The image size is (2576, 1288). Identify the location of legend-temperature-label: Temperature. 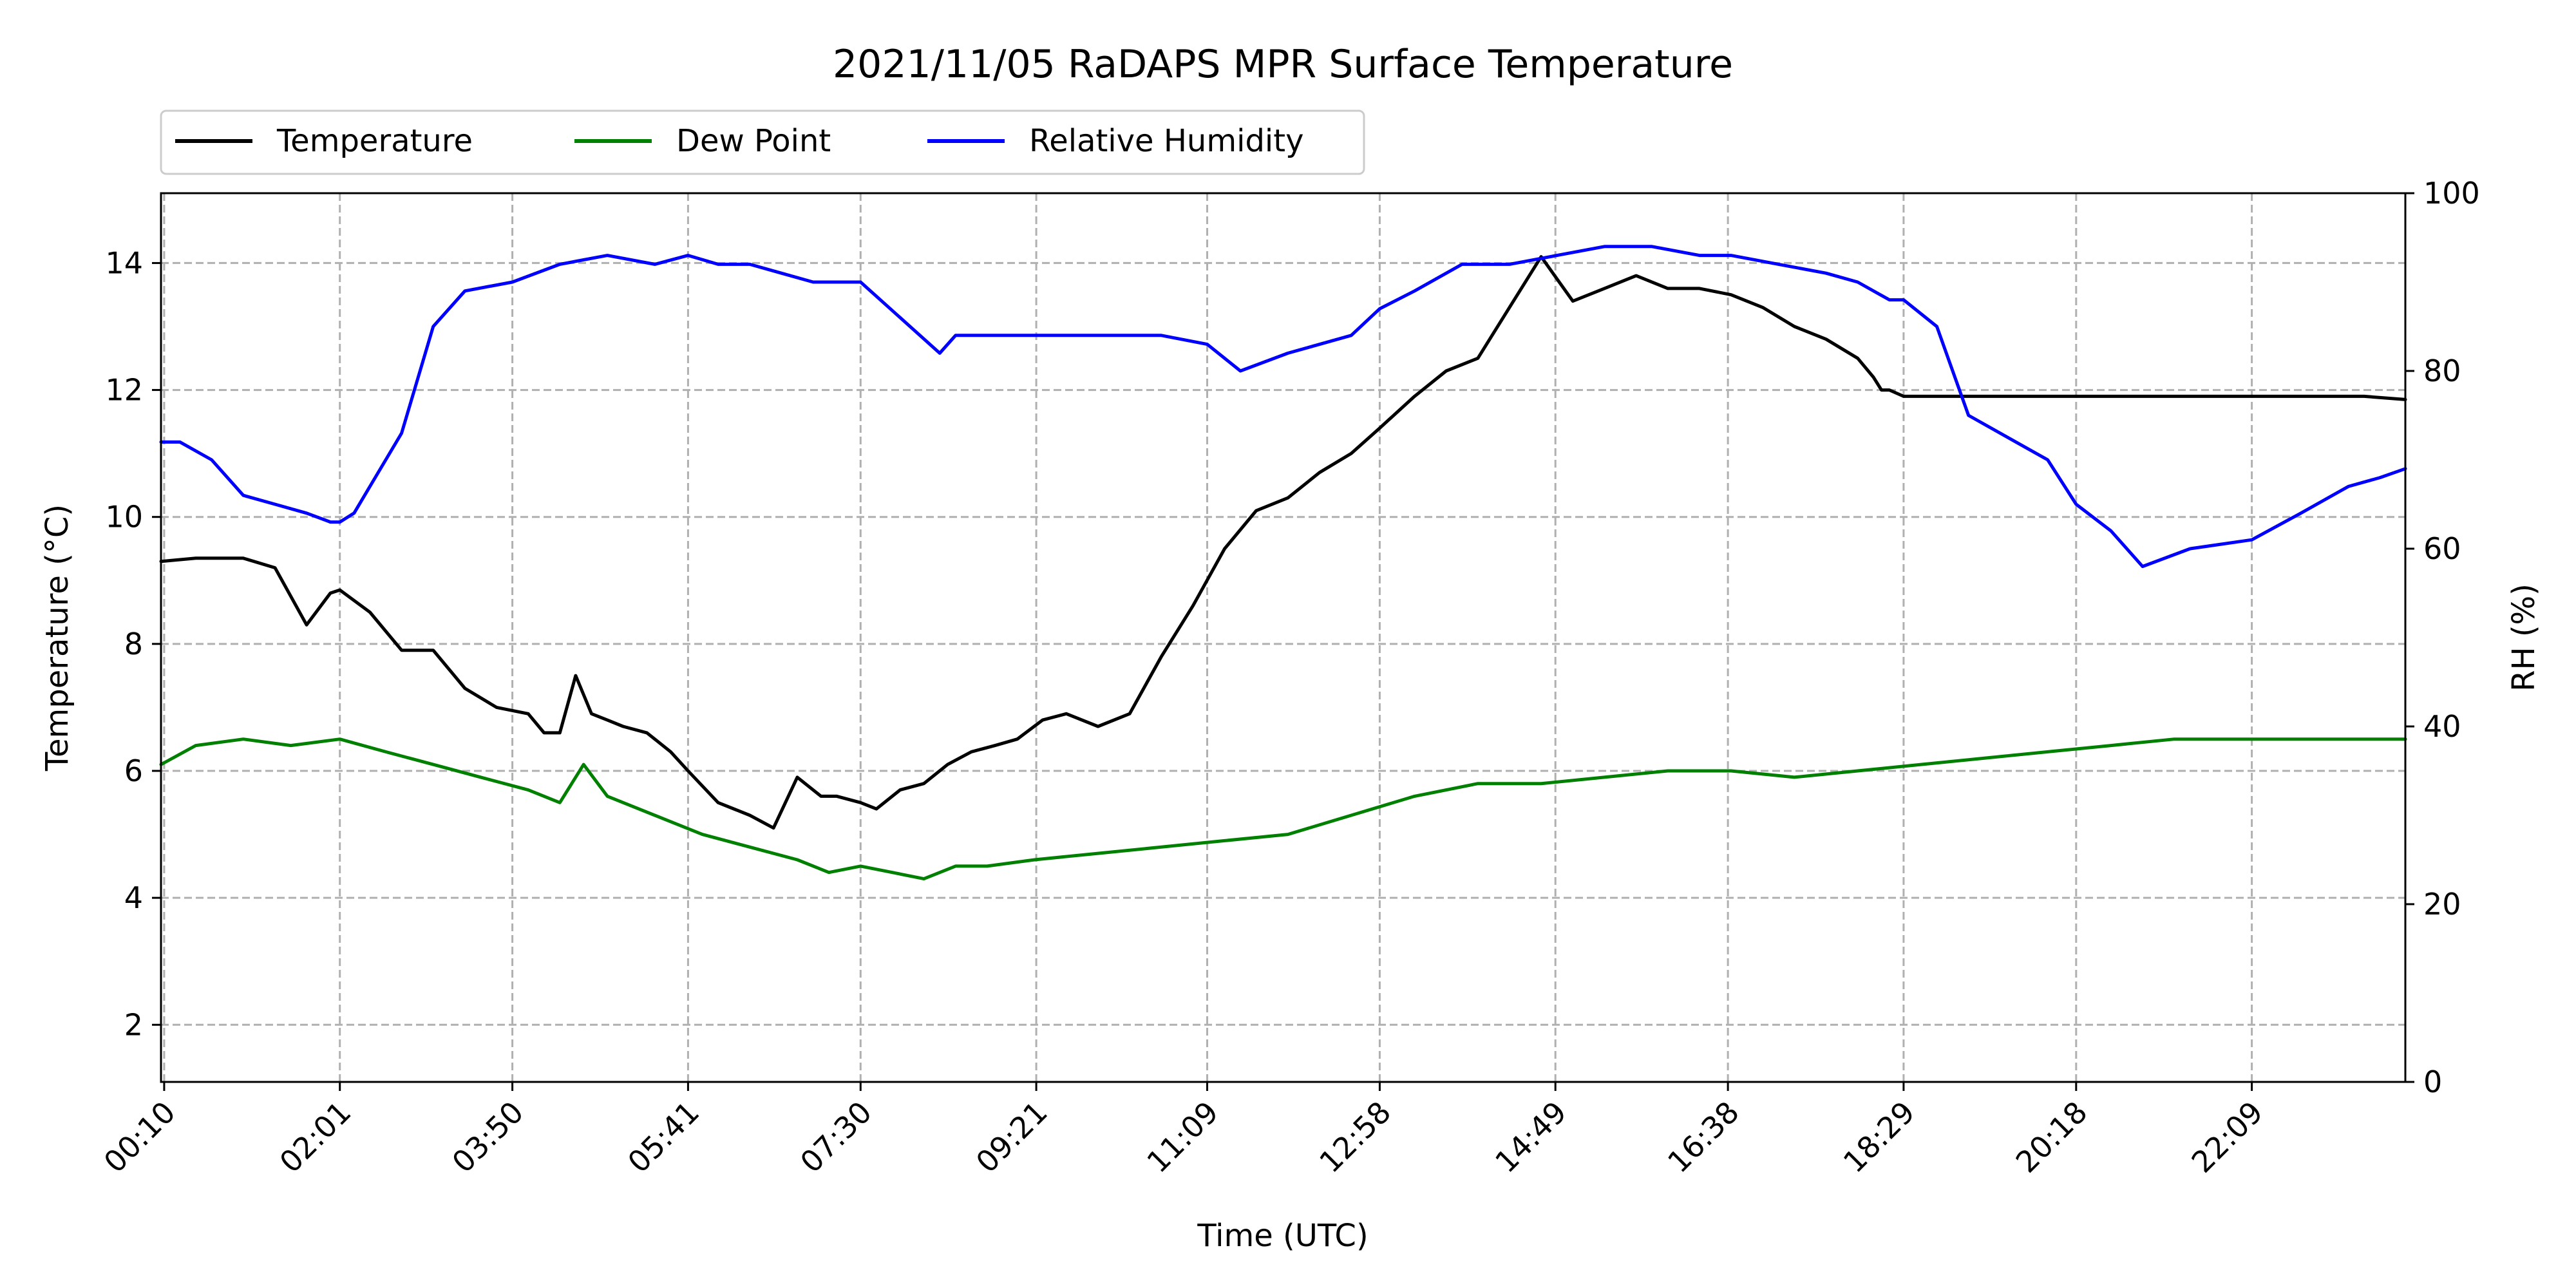
(374, 141).